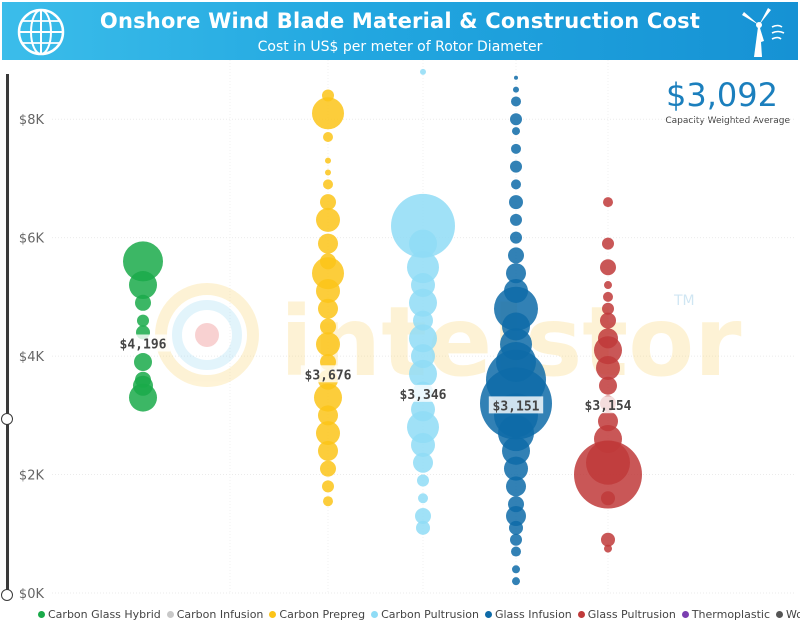 Image resolution: width=800 pixels, height=627 pixels. What do you see at coordinates (725, 614) in the screenshot?
I see `legend-item: Thermoplastic` at bounding box center [725, 614].